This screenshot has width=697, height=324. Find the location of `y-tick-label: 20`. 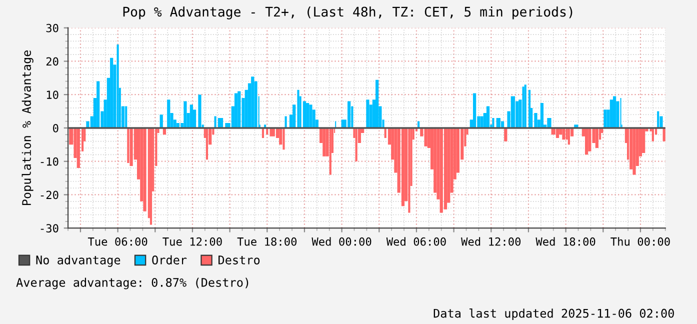

y-tick-label: 20 is located at coordinates (52, 61).